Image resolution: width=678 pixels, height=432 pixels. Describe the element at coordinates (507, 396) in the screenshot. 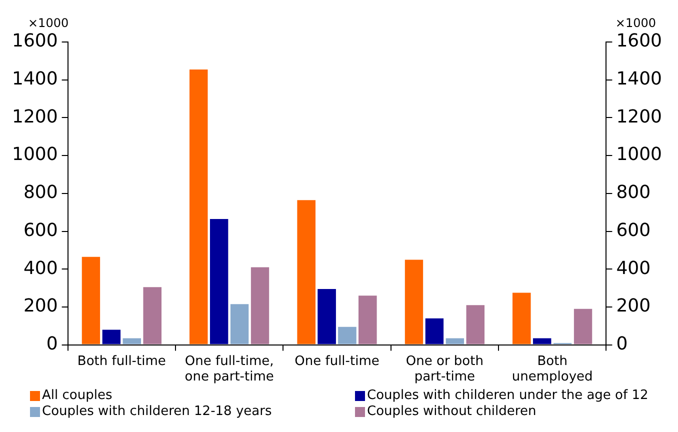

I see `legend-label: Couples with childeren under the age of 12` at that location.